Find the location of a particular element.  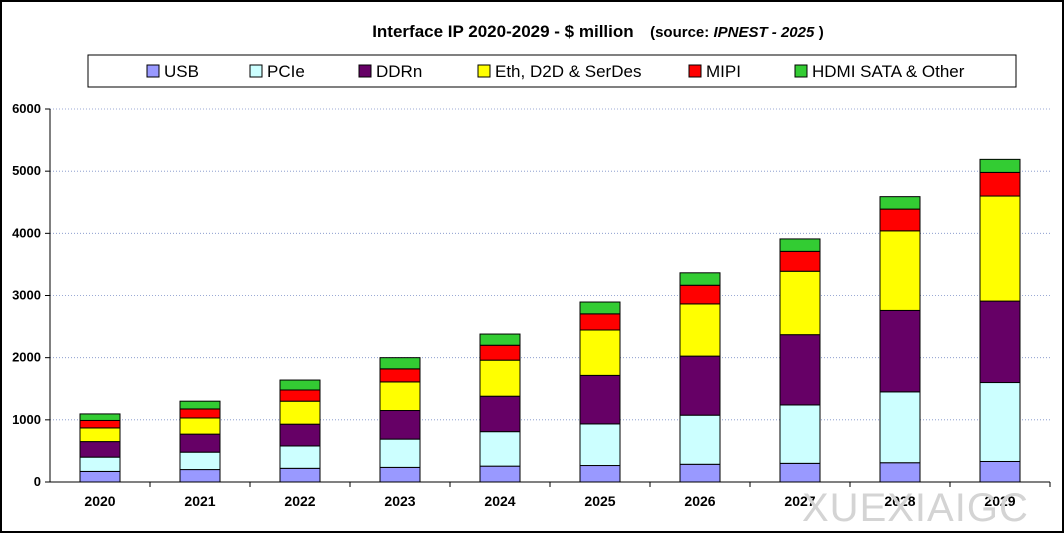

x-tick-label-2029: 2029 is located at coordinates (999, 501).